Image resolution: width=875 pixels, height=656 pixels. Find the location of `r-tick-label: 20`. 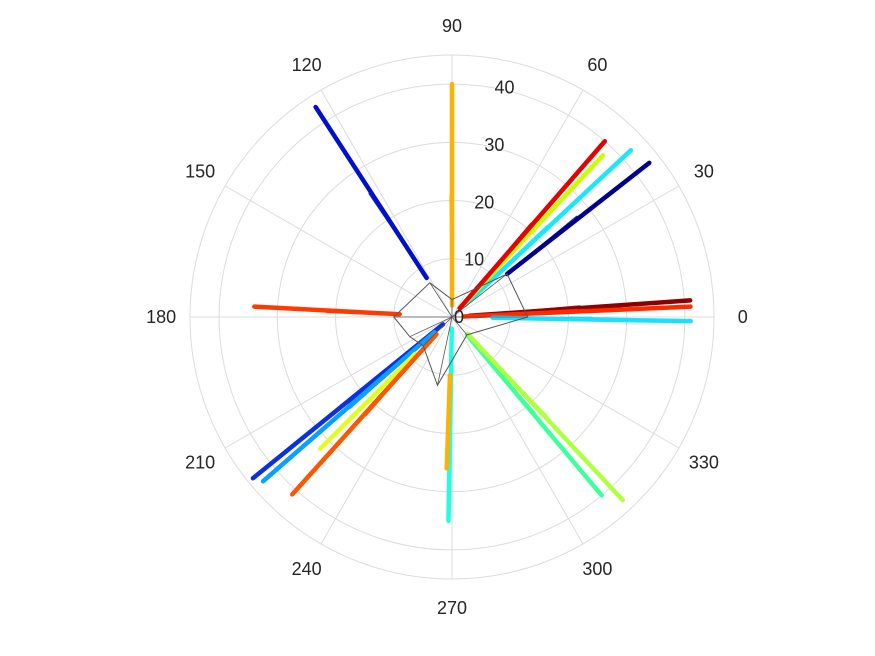

r-tick-label: 20 is located at coordinates (484, 202).